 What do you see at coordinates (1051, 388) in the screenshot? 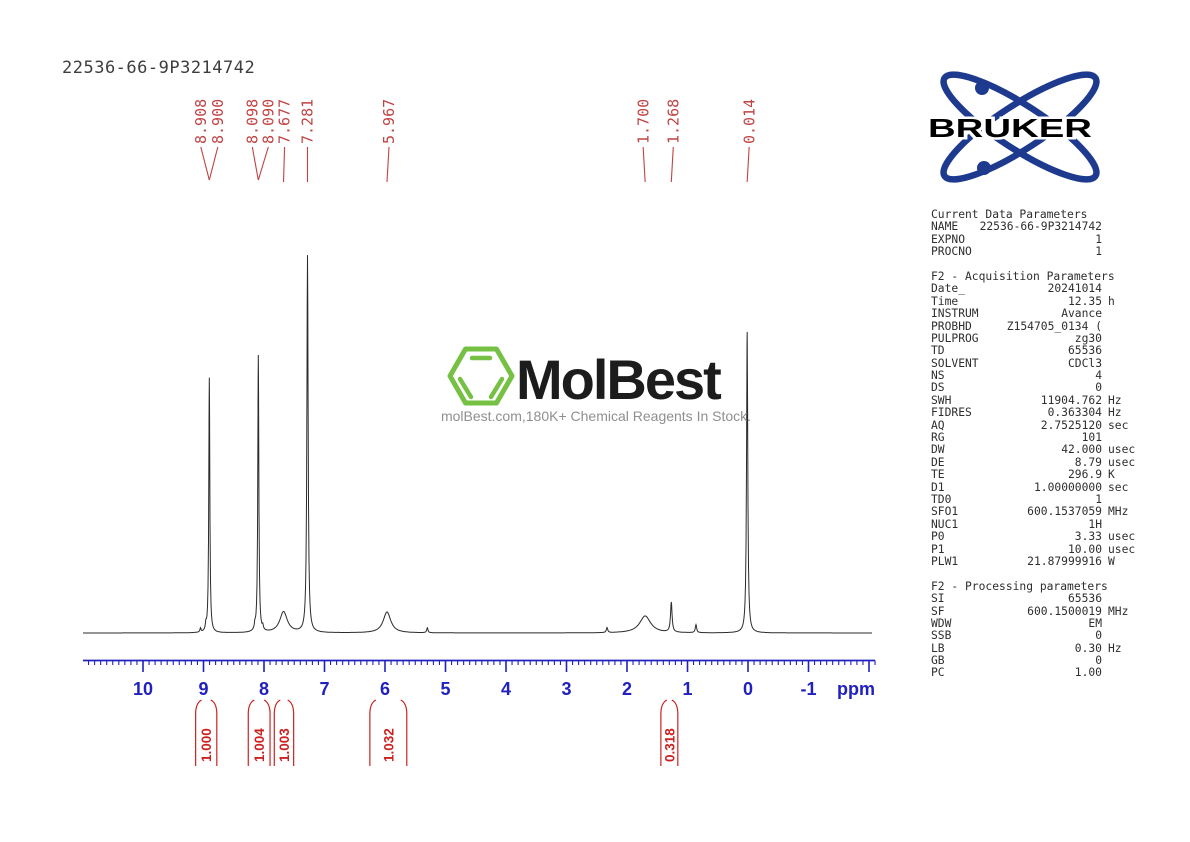
I see `param-row: DS 0` at bounding box center [1051, 388].